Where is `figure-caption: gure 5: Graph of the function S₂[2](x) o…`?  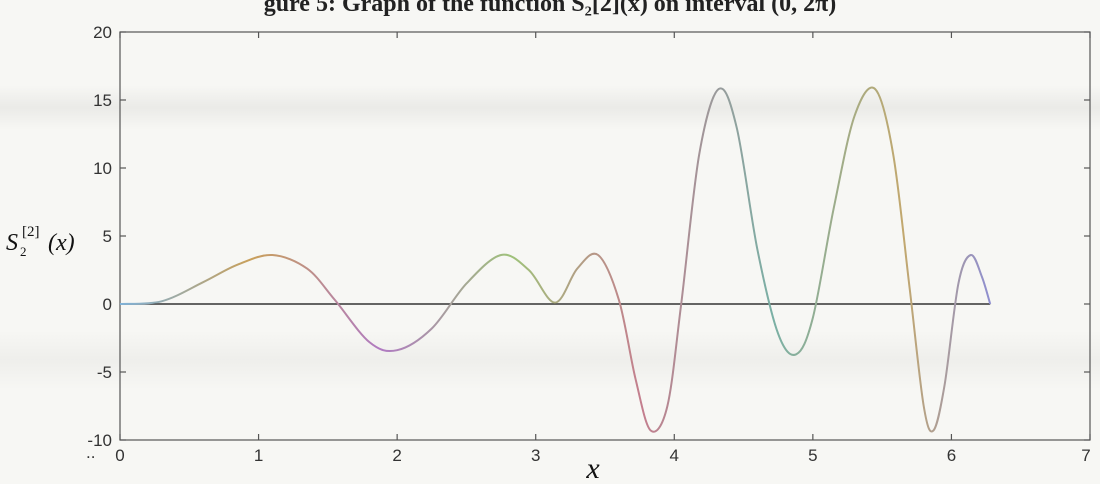
figure-caption: gure 5: Graph of the function S₂[2](x) o… is located at coordinates (550, 8).